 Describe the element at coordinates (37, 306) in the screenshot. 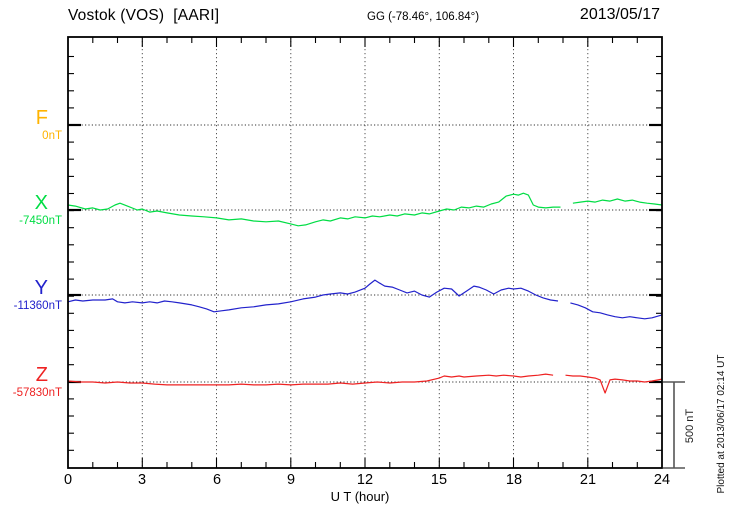

I see `component-baseline-value-y: -11360nT` at that location.